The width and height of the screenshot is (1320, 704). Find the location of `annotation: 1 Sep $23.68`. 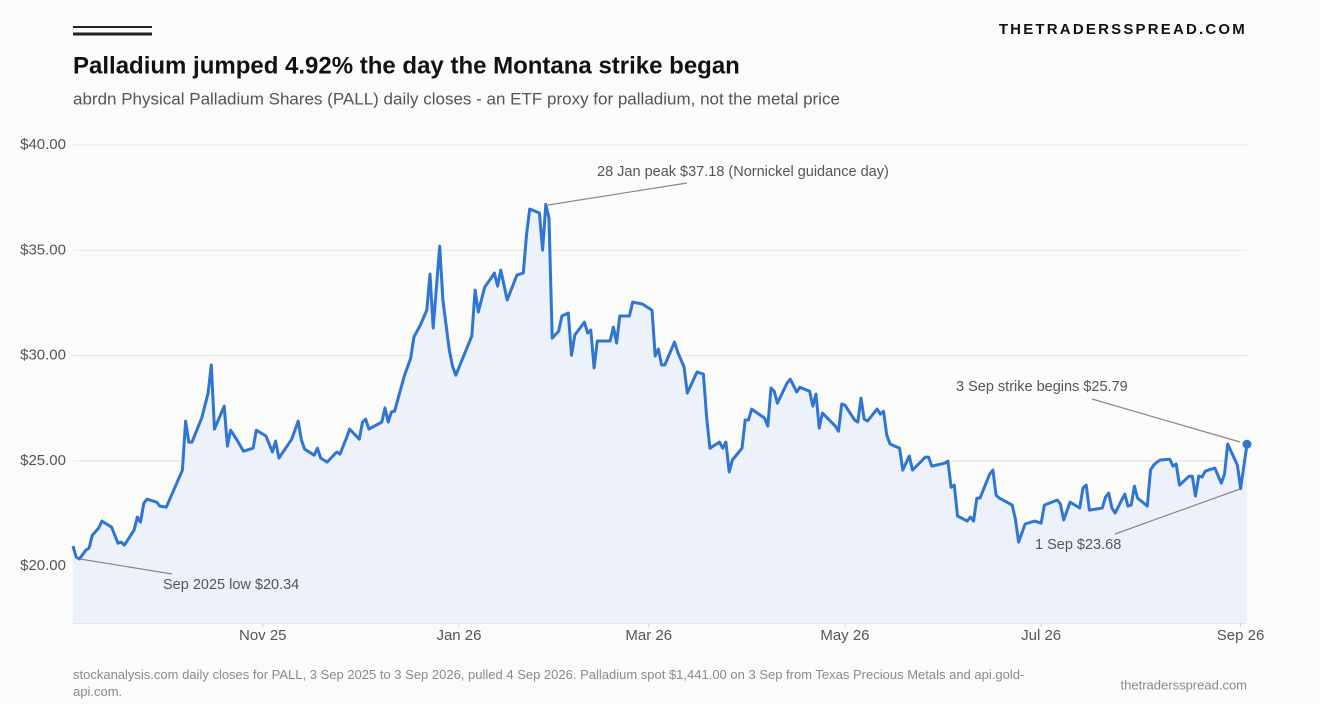

annotation: 1 Sep $23.68 is located at coordinates (1078, 545).